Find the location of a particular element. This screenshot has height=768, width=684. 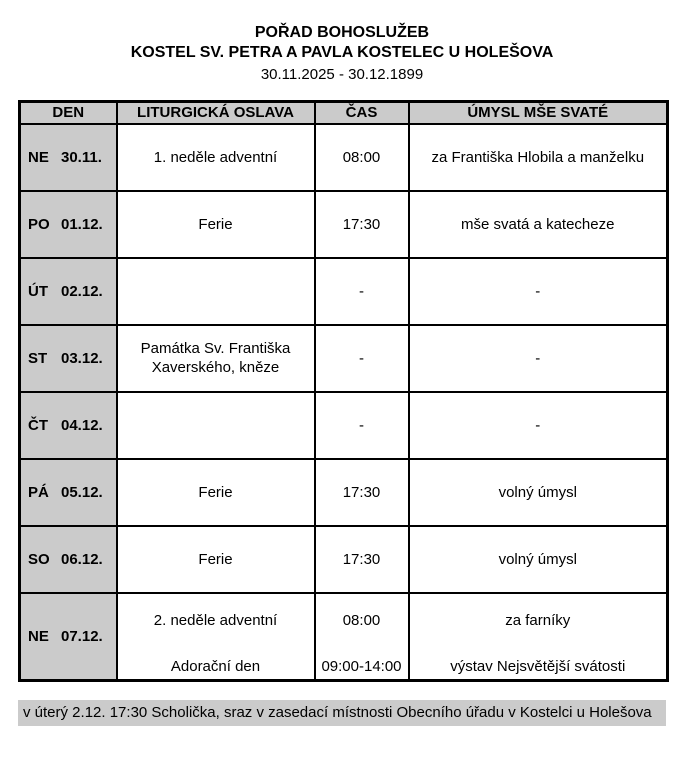

time-line-2: 09:00-14:00 is located at coordinates (361, 667).